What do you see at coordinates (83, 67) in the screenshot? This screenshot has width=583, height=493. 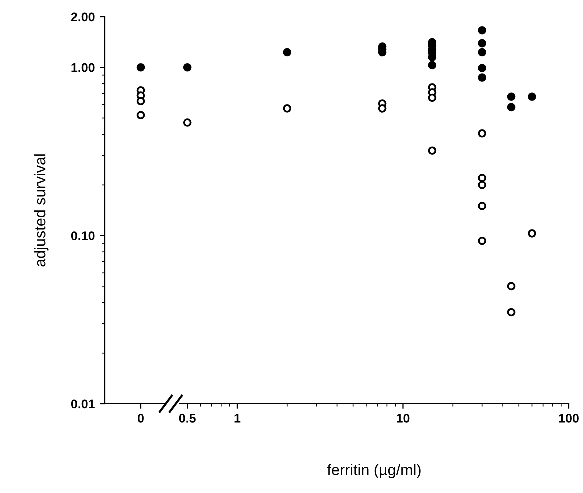 I see `y-tick-label: 1.00` at bounding box center [83, 67].